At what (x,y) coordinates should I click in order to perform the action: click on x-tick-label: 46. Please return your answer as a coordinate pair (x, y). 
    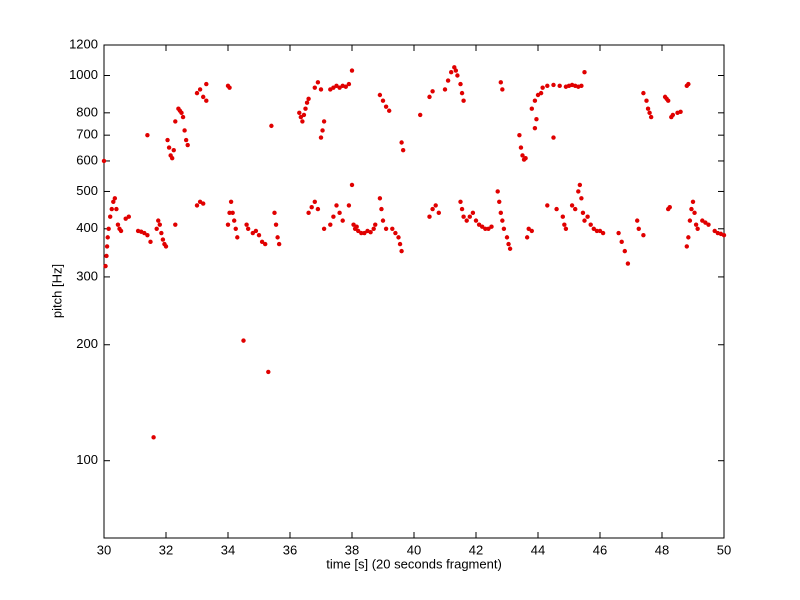
    Looking at the image, I should click on (600, 549).